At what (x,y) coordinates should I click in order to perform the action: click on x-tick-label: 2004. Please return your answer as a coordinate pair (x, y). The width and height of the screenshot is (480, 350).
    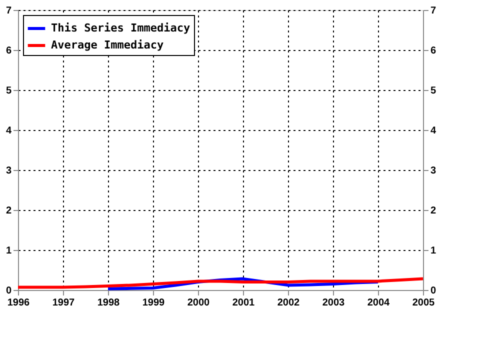
    Looking at the image, I should click on (378, 303).